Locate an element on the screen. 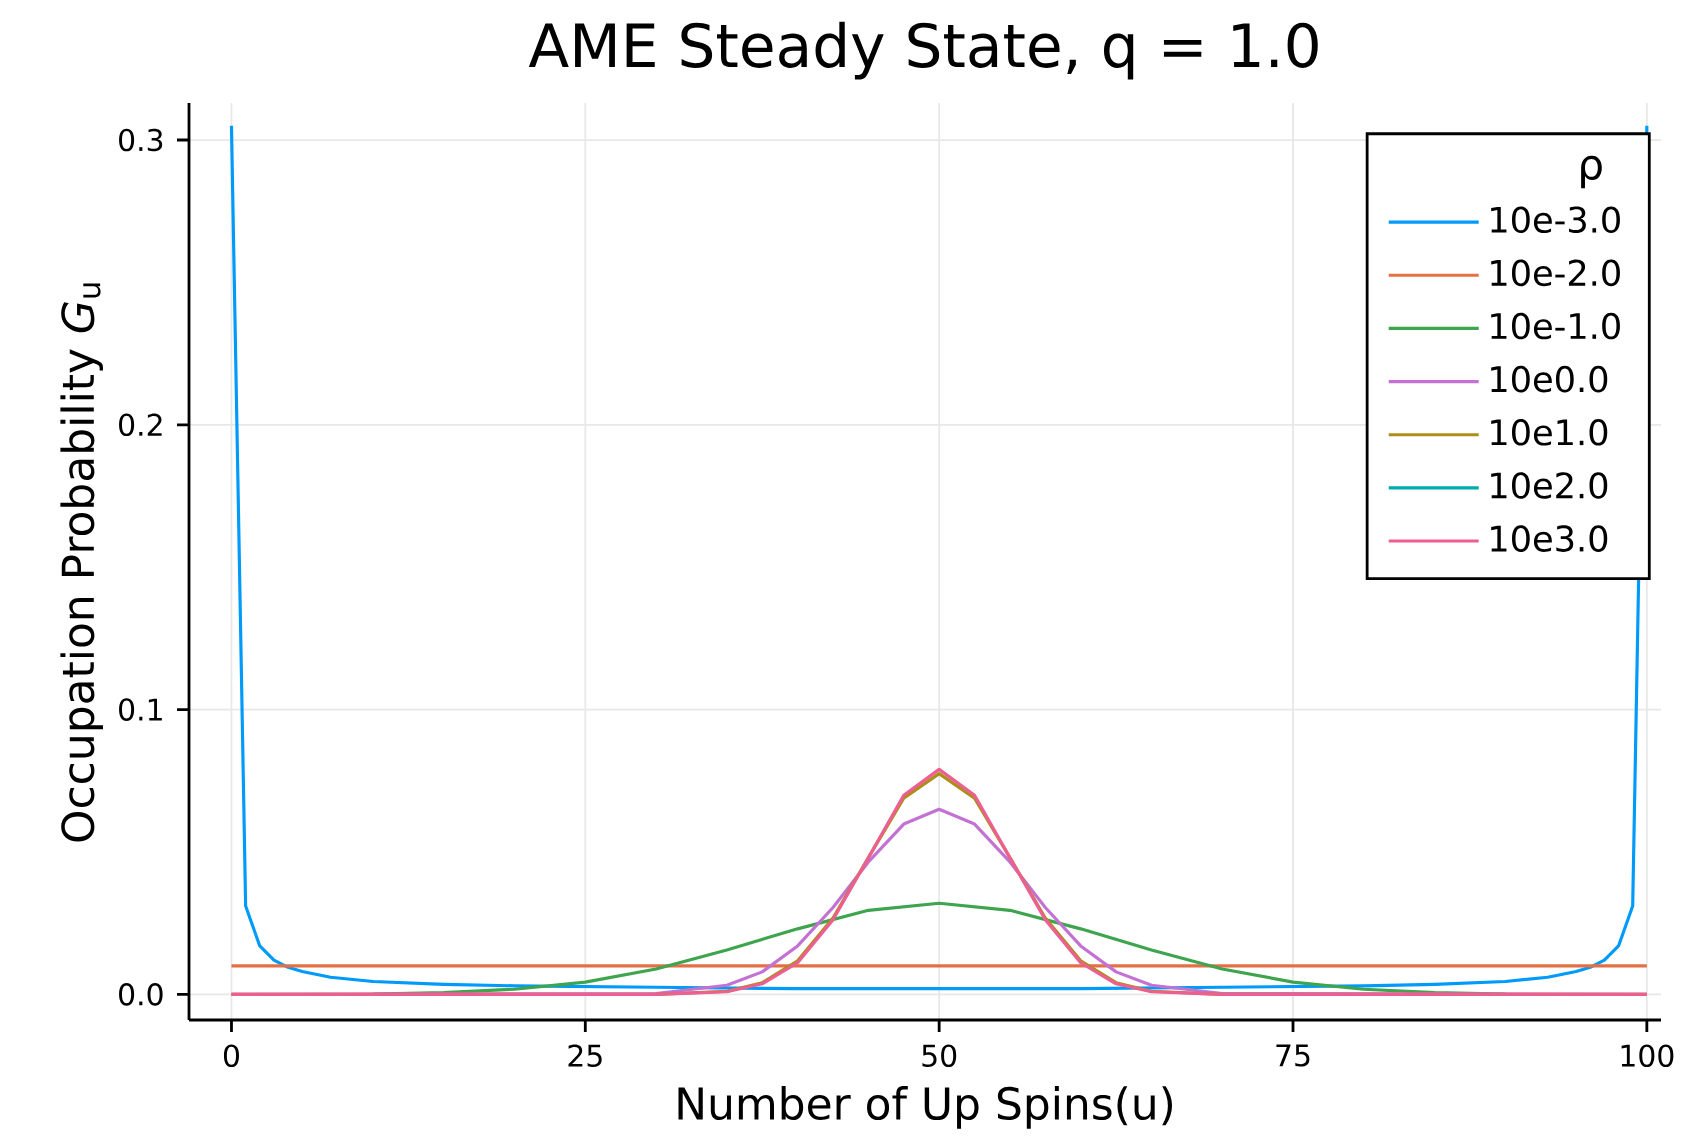  legend-label: 10e2.0 is located at coordinates (1549, 485).